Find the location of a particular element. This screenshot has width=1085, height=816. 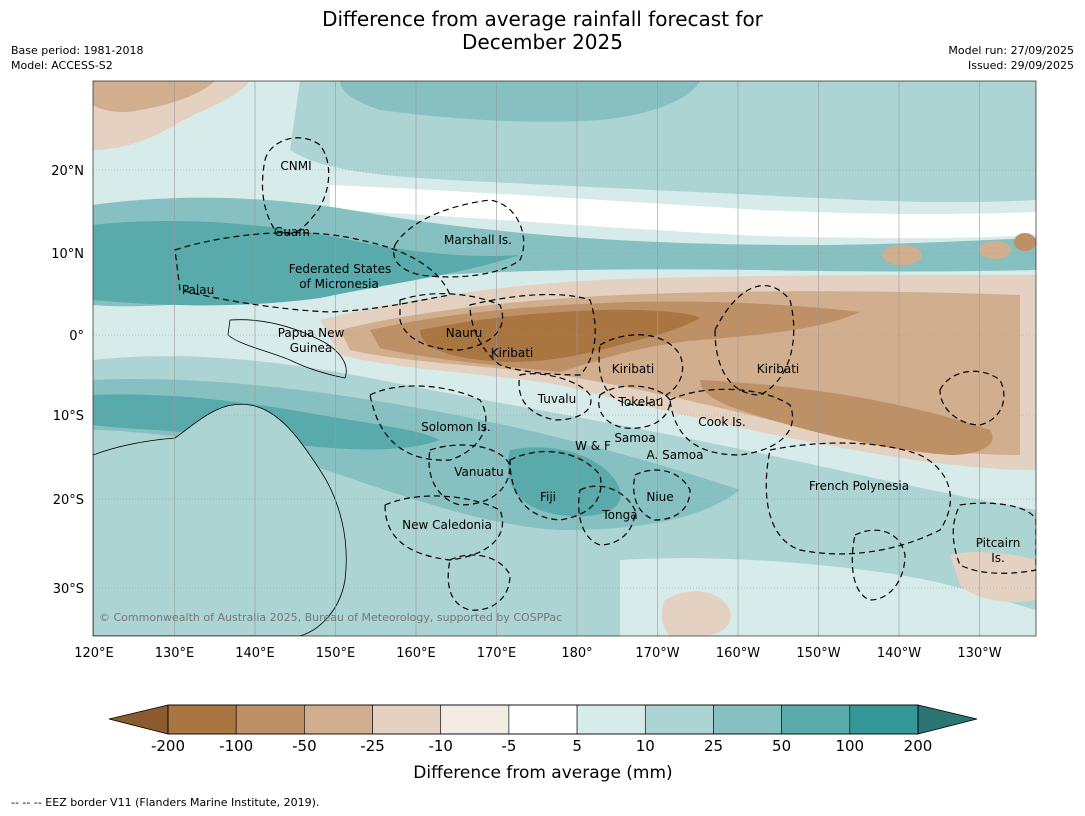

label-asamoa: A. Samoa is located at coordinates (675, 455).